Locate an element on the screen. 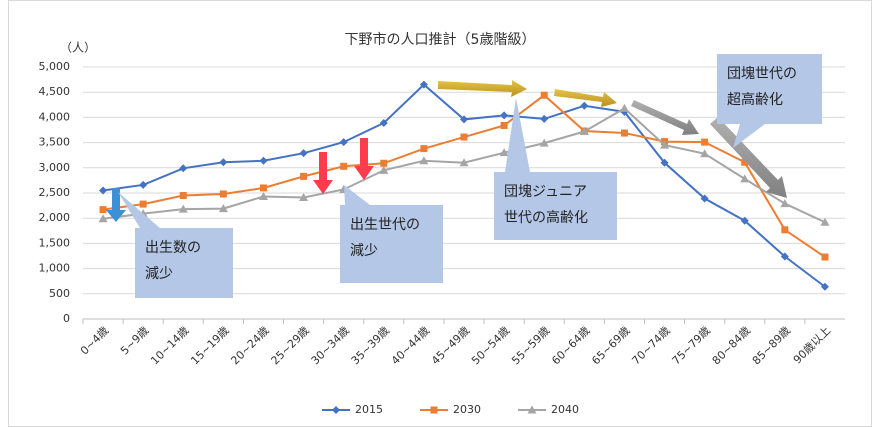  y-tick-label: 3,000 is located at coordinates (55, 167).